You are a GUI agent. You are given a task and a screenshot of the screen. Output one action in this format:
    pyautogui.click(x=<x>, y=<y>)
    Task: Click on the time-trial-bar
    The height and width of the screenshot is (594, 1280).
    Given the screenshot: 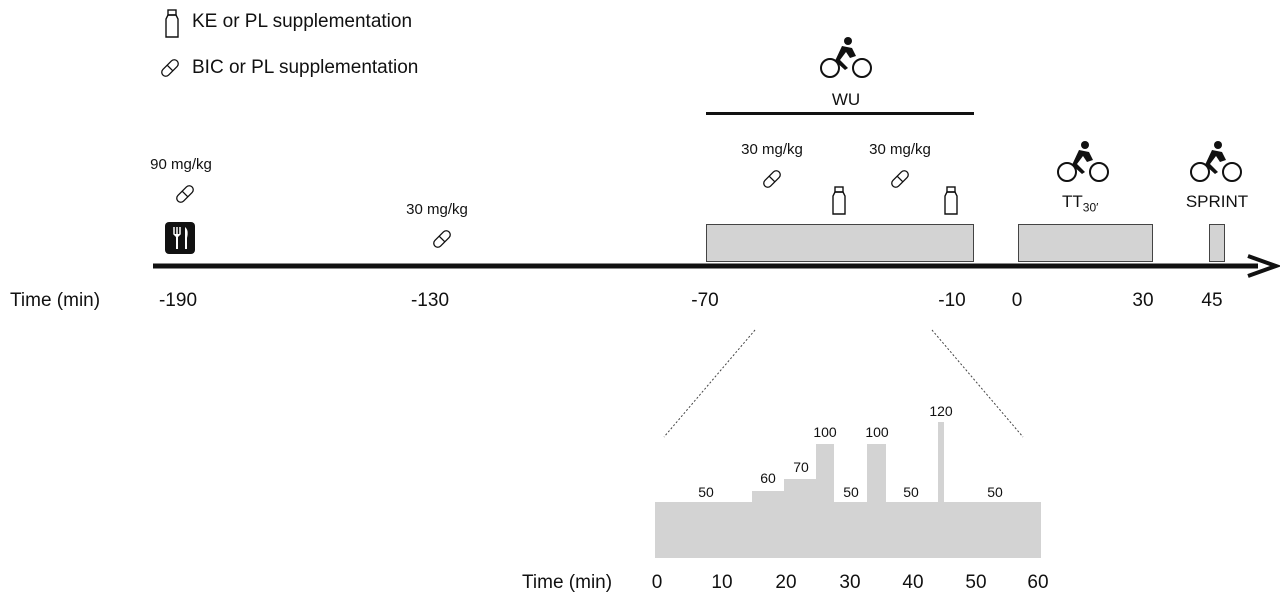 What is the action you would take?
    pyautogui.click(x=1085, y=243)
    